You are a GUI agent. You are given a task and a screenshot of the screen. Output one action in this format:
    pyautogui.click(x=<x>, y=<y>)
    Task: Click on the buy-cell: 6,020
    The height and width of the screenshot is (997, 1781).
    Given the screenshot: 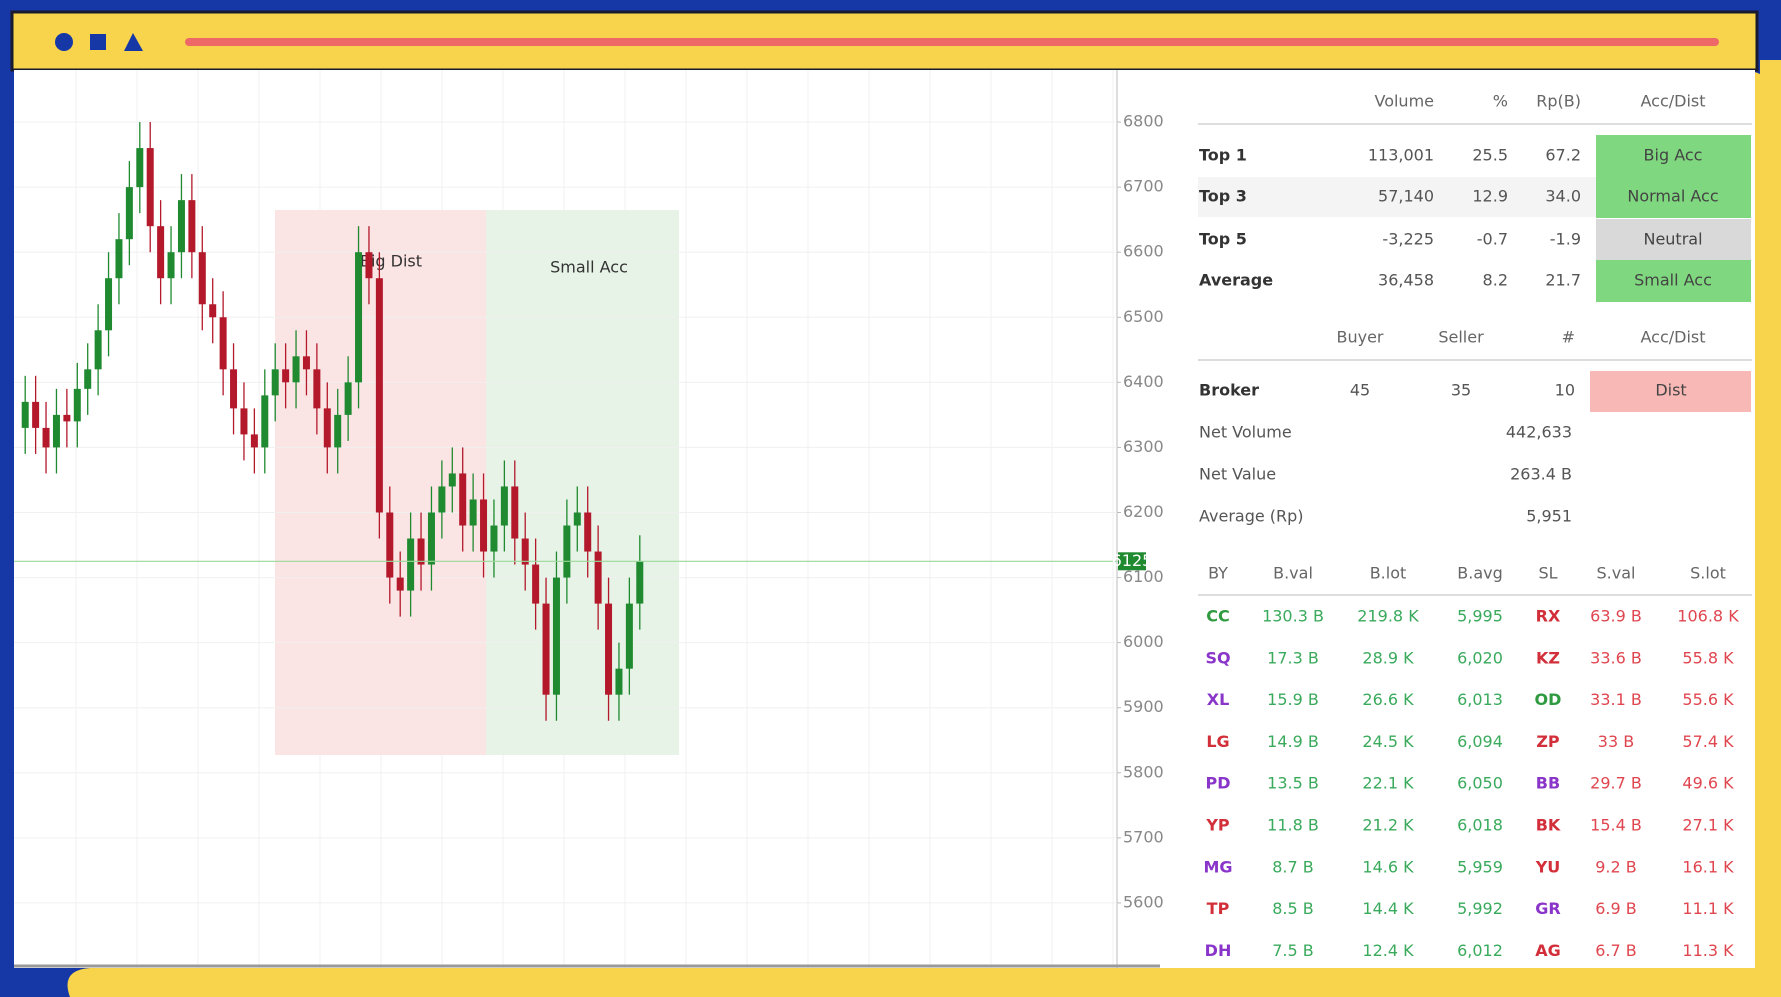 What is the action you would take?
    pyautogui.click(x=1480, y=657)
    